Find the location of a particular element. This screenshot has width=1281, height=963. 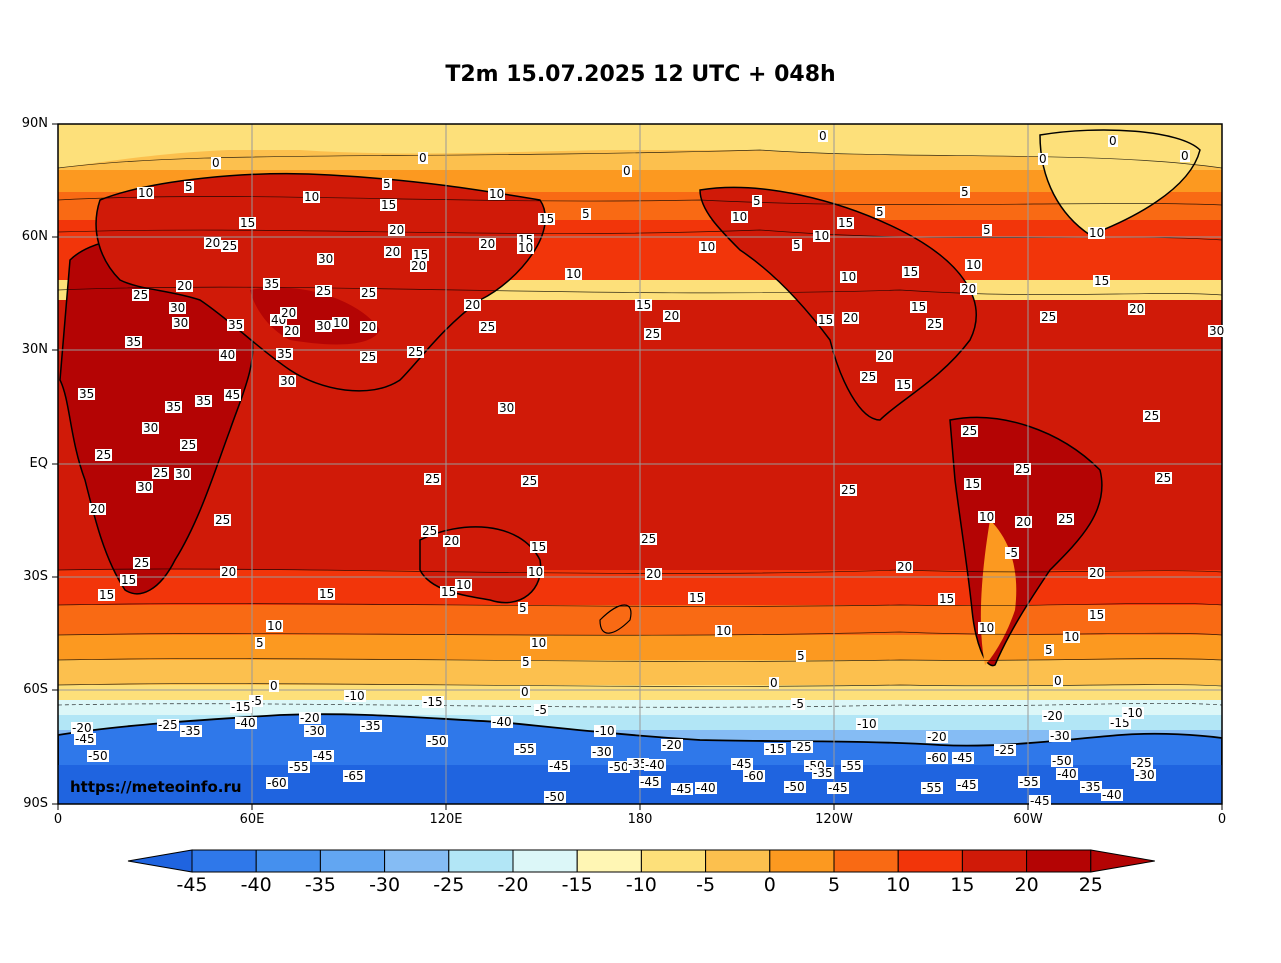

lon-label-180: 180 is located at coordinates (640, 819).